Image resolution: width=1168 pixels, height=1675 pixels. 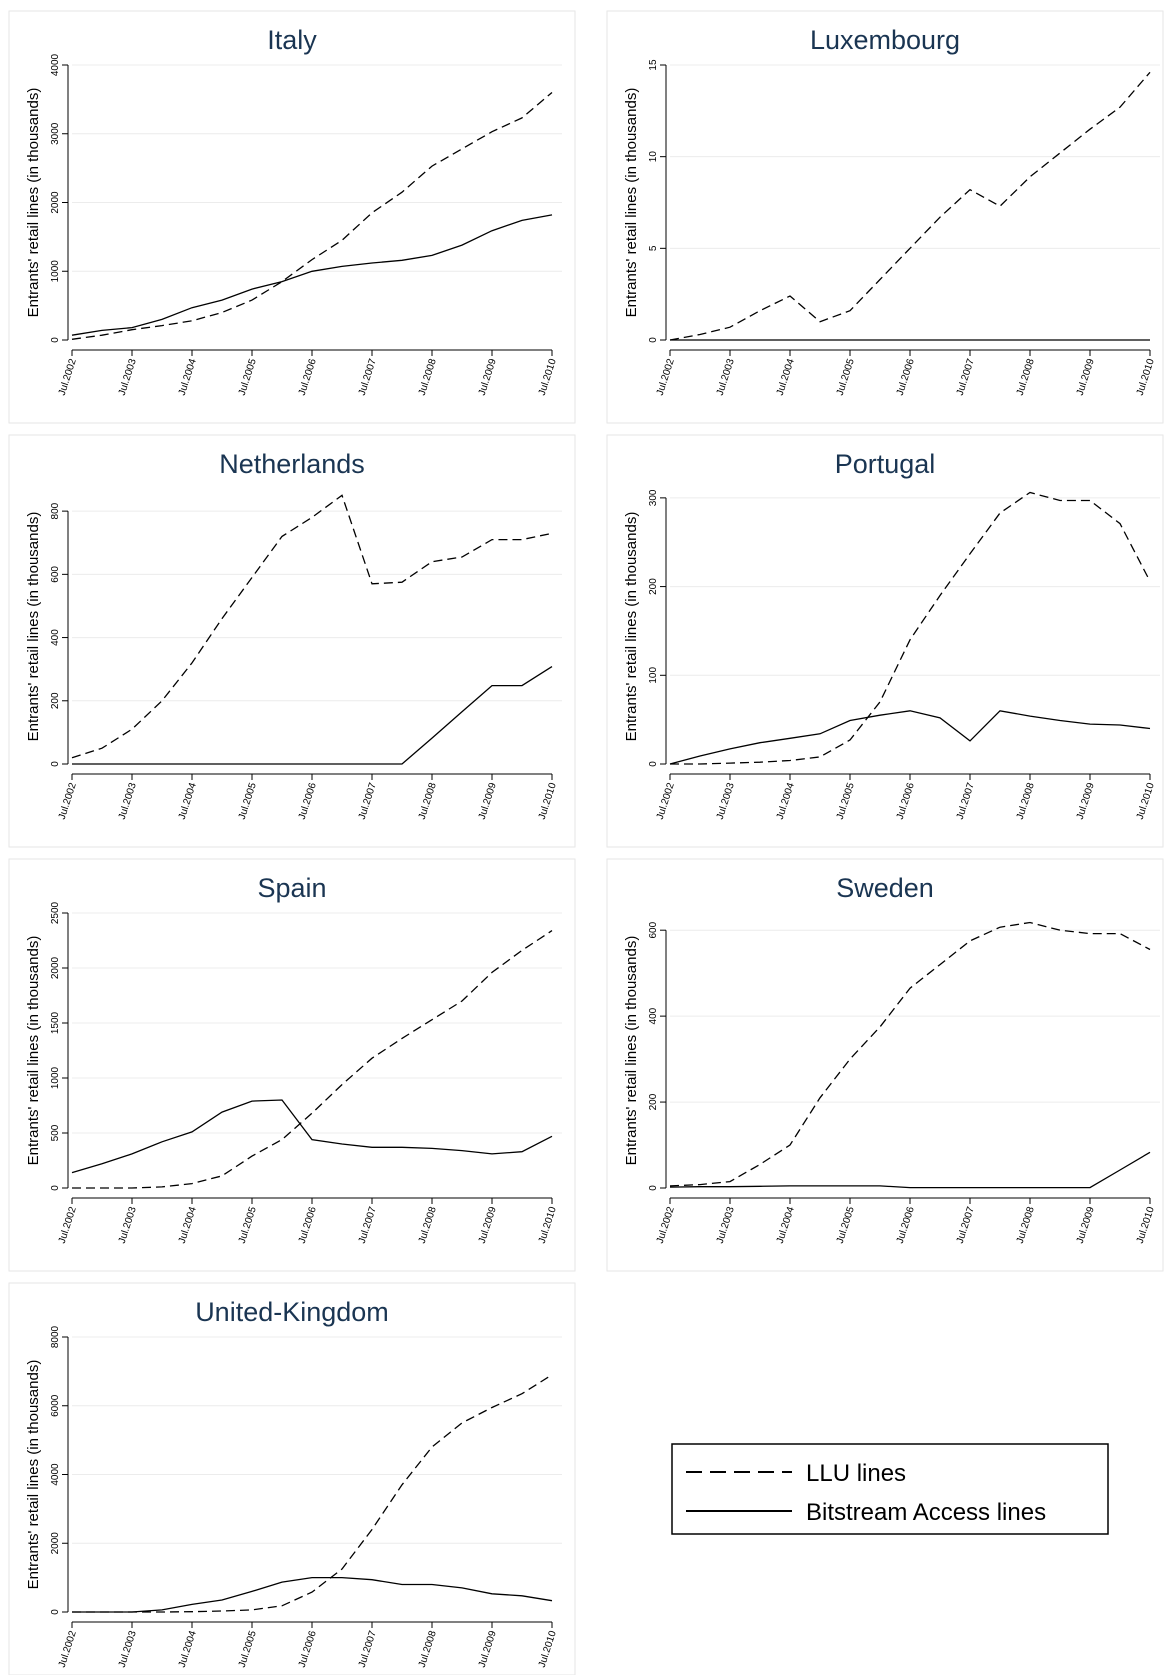 What do you see at coordinates (885, 888) in the screenshot?
I see `chart-title: Sweden` at bounding box center [885, 888].